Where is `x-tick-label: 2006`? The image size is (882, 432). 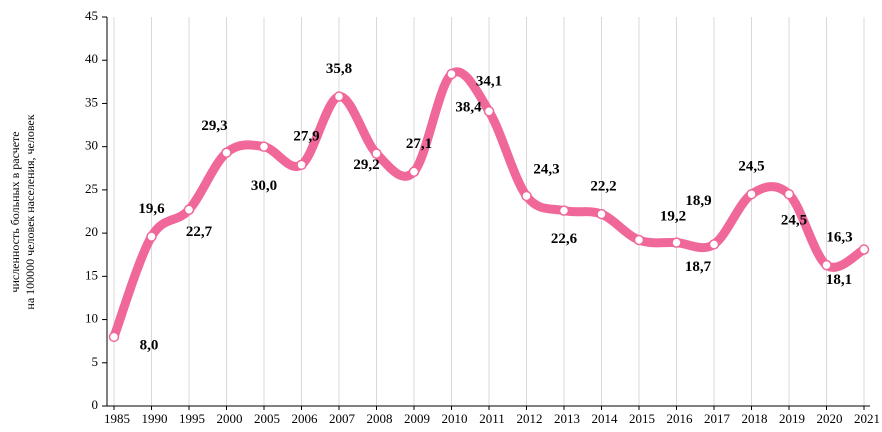
x-tick-label: 2006 is located at coordinates (305, 418).